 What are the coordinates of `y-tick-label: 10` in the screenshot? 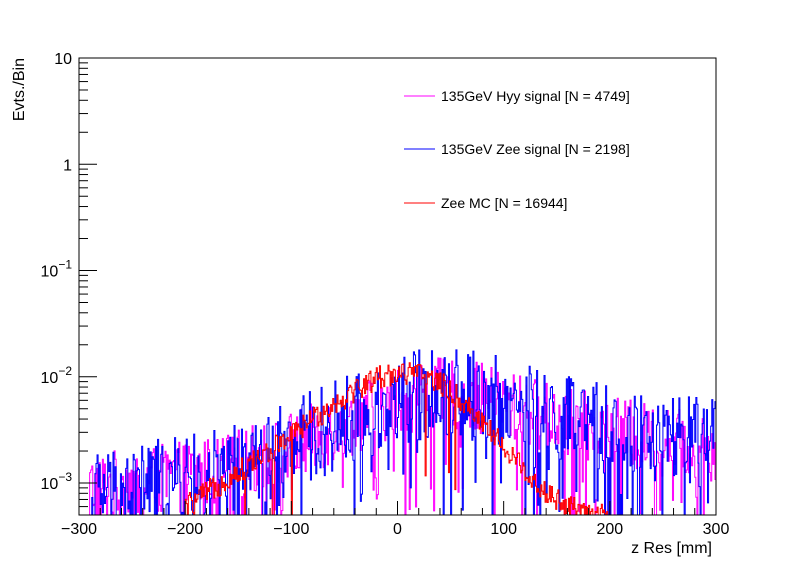 It's located at (63, 59).